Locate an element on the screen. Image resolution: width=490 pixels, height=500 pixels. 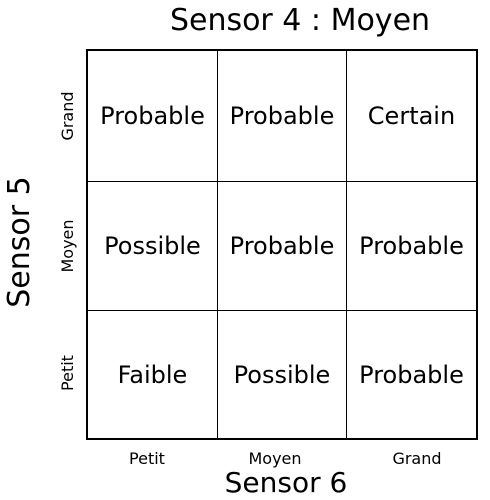
cell-r2-c3: Probable is located at coordinates (411, 246).